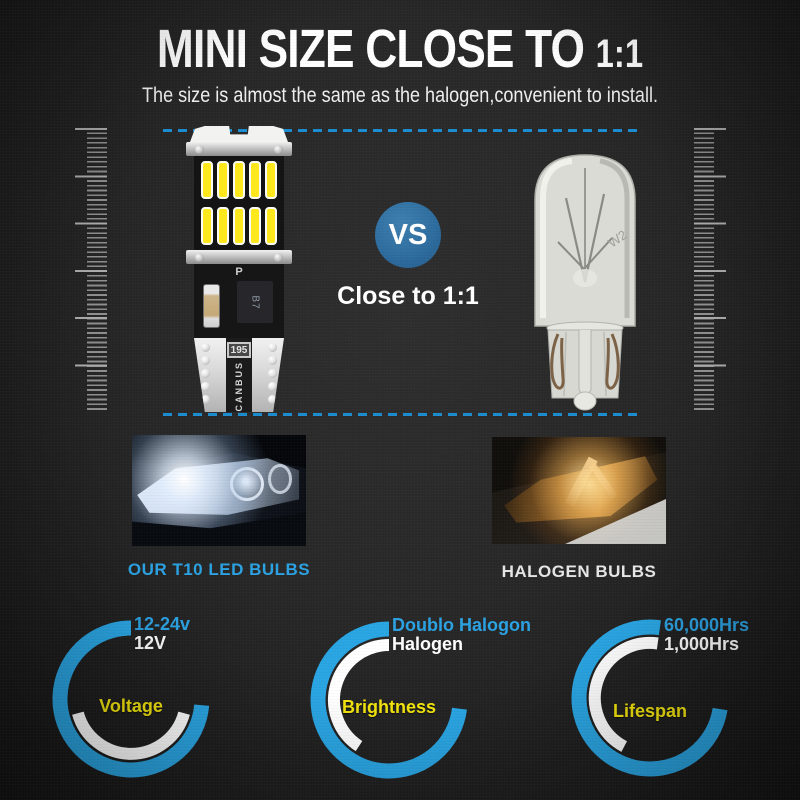  What do you see at coordinates (614, 238) in the screenshot?
I see `glass-shade` at bounding box center [614, 238].